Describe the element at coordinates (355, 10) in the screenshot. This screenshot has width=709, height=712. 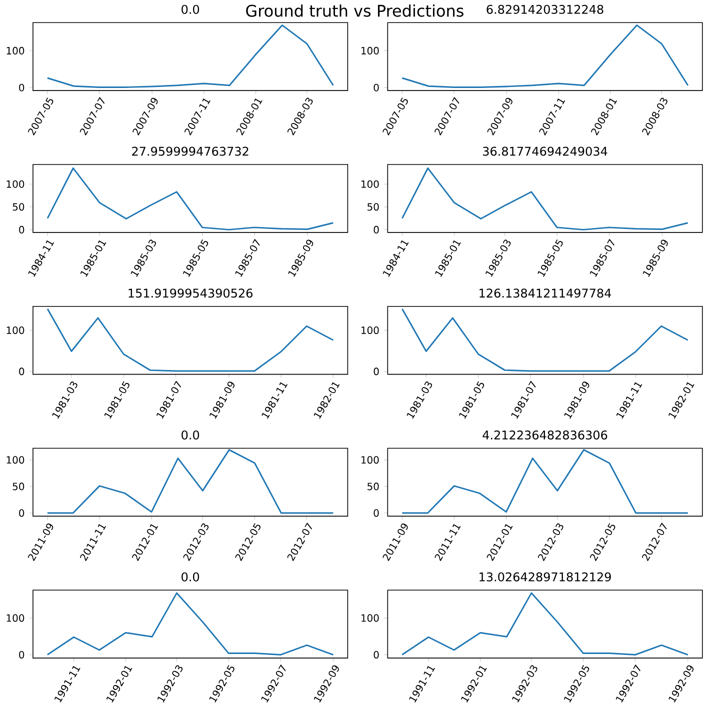
I see `text: Ground truth vs Predictions` at that location.